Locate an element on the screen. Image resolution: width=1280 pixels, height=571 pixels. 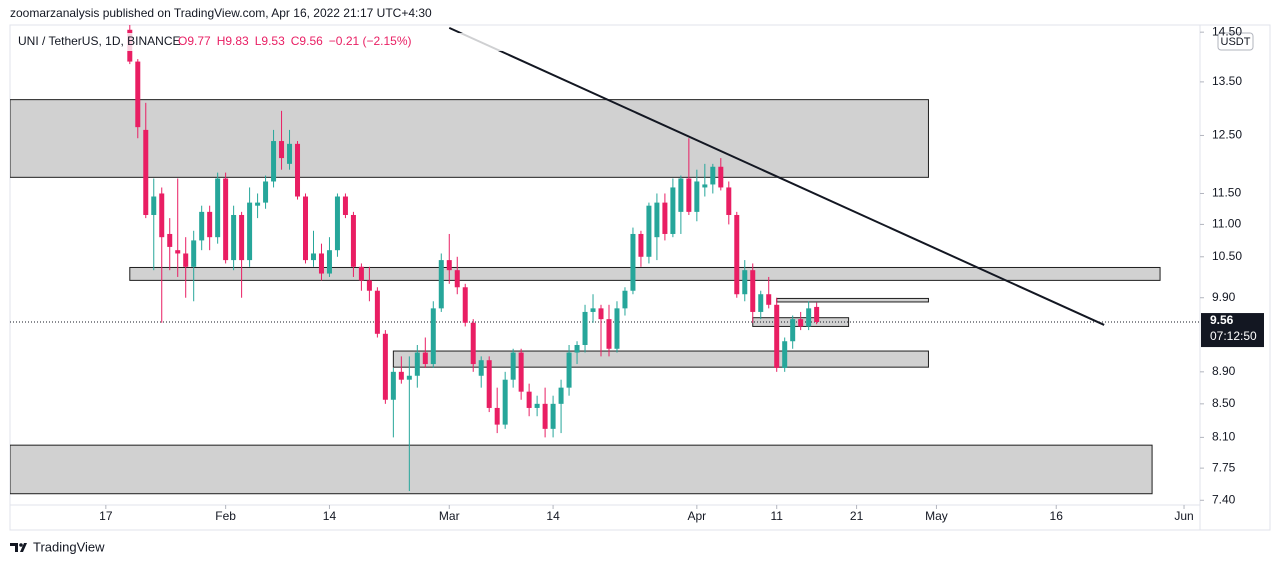
y-tick-label: 8.10 is located at coordinates (1224, 437).